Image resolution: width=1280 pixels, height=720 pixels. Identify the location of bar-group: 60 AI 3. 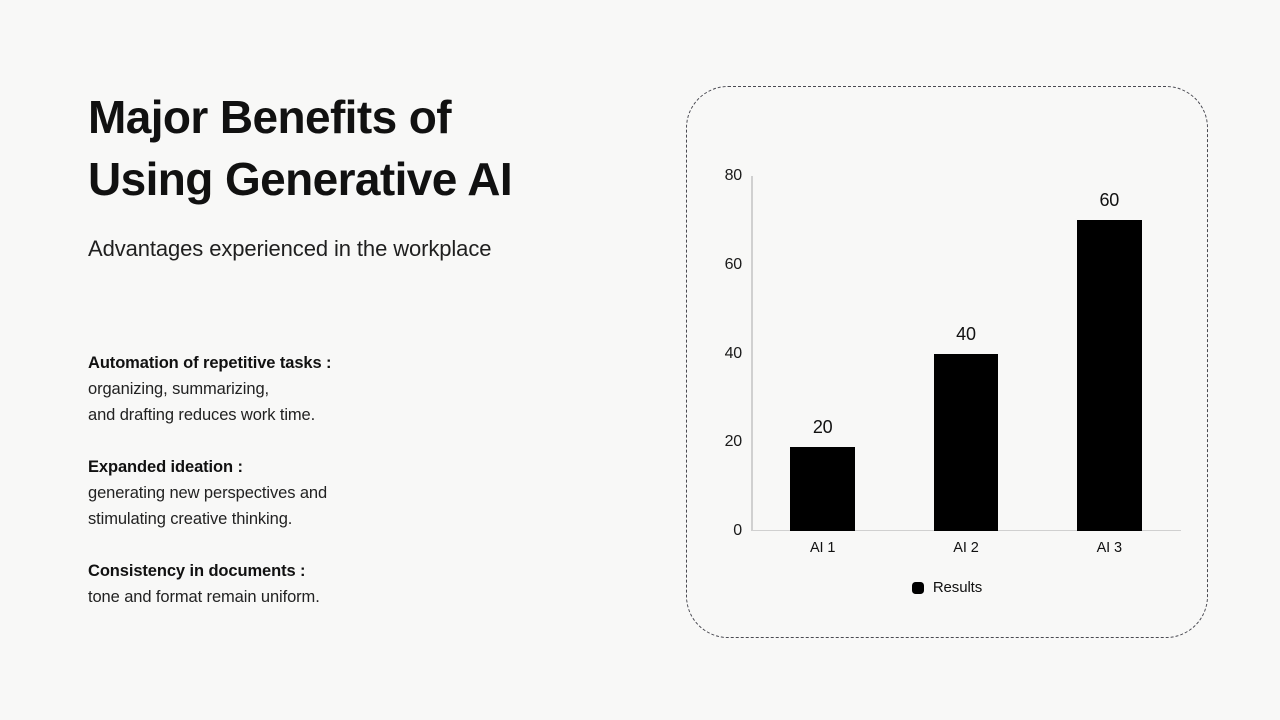
(1109, 366).